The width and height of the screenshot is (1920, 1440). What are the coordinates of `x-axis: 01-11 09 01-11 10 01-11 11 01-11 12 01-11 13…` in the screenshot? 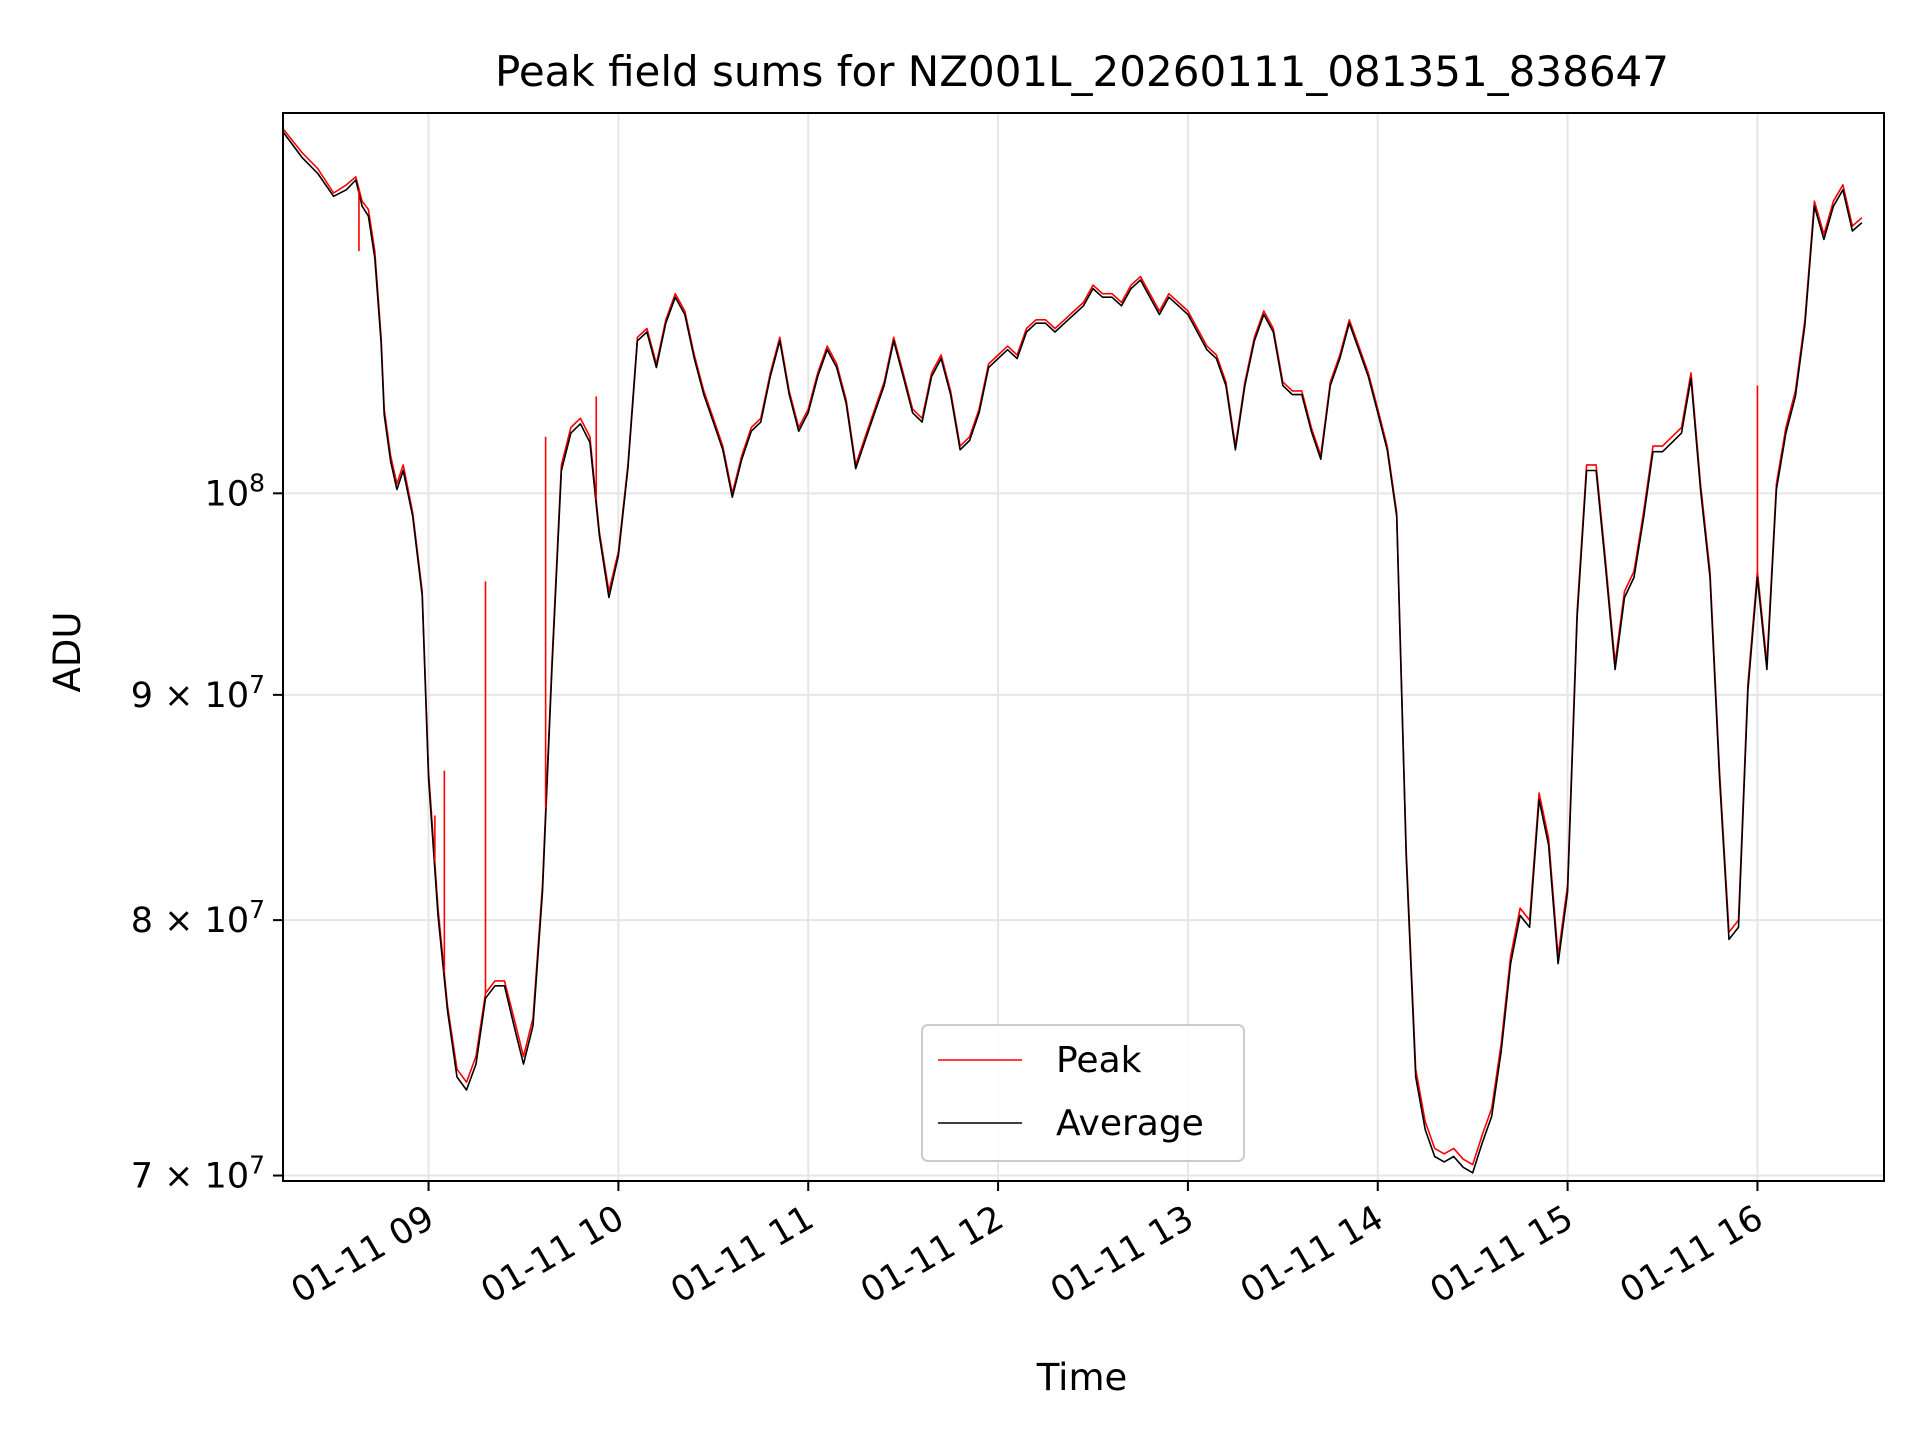 It's located at (1027, 1246).